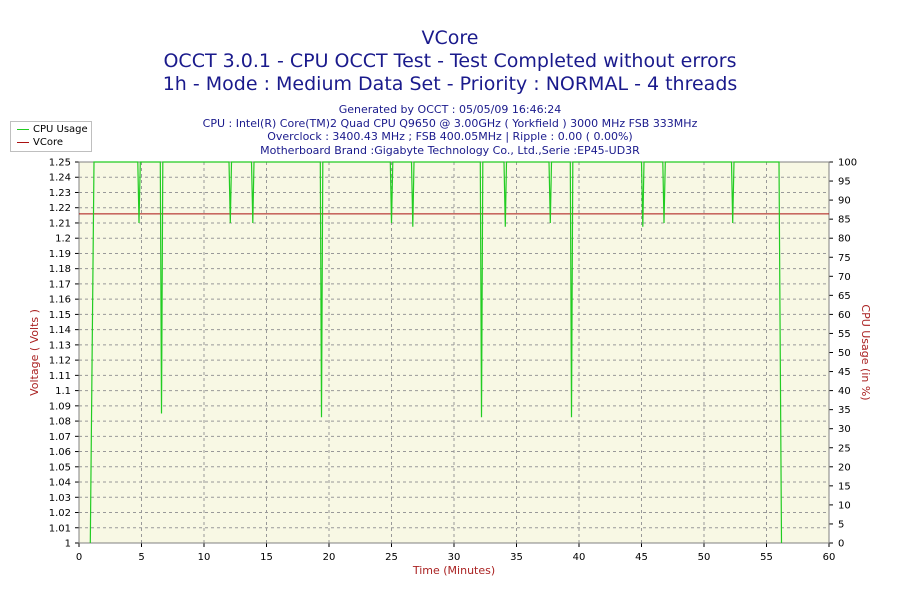 The width and height of the screenshot is (900, 600). Describe the element at coordinates (60, 345) in the screenshot. I see `y-tick-label: 1.13` at that location.